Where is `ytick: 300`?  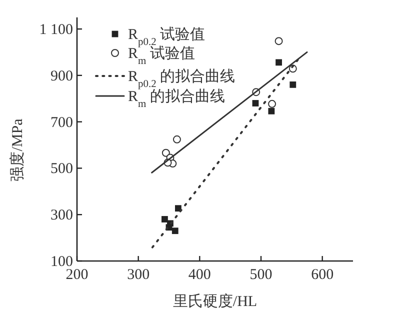 ytick: 300 is located at coordinates (61, 216).